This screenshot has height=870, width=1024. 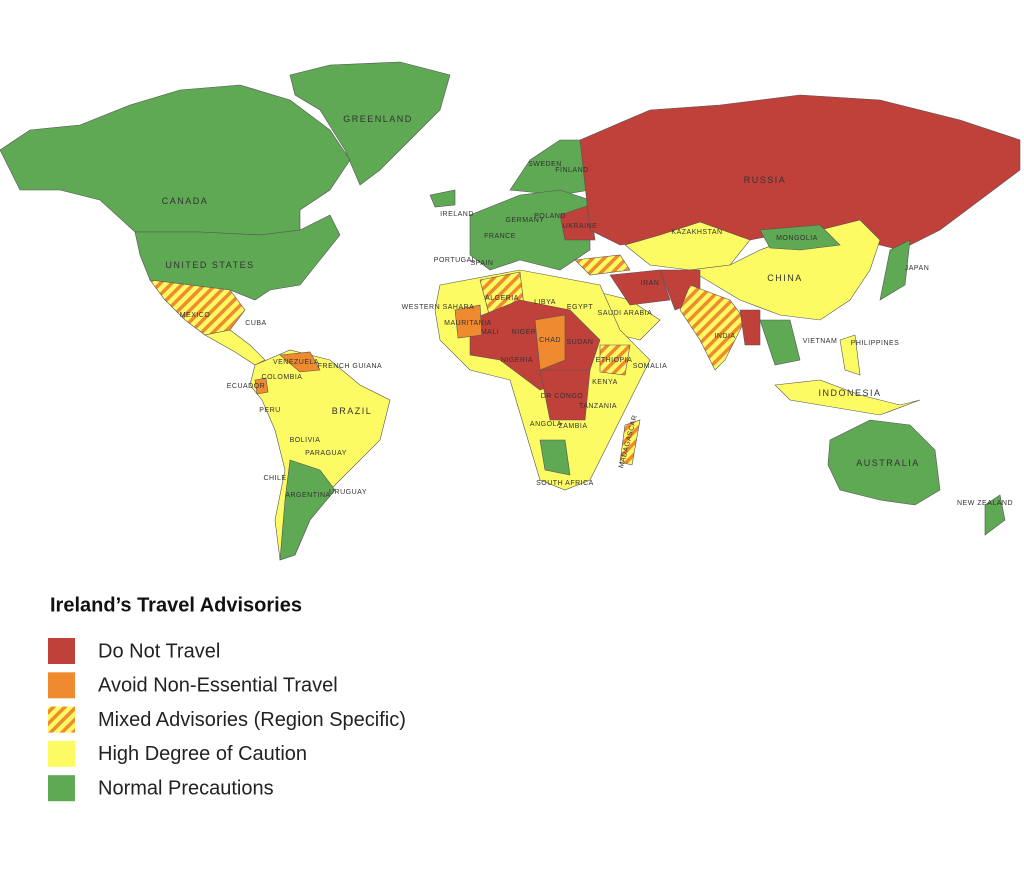 I want to click on country-label: GREENLAND, so click(x=378, y=119).